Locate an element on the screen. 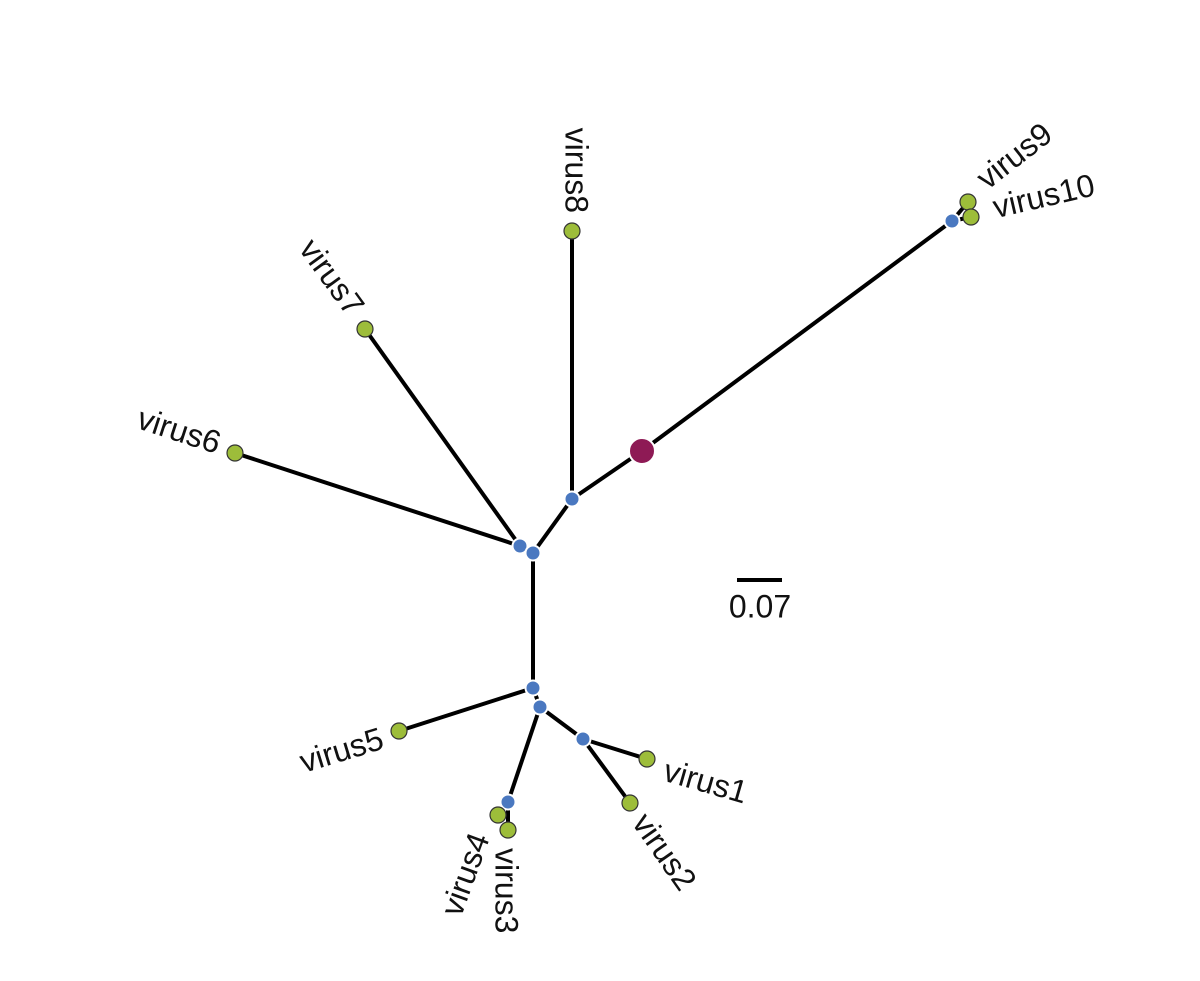 Image resolution: width=1200 pixels, height=981 pixels. leaf-label: virus2 is located at coordinates (664, 851).